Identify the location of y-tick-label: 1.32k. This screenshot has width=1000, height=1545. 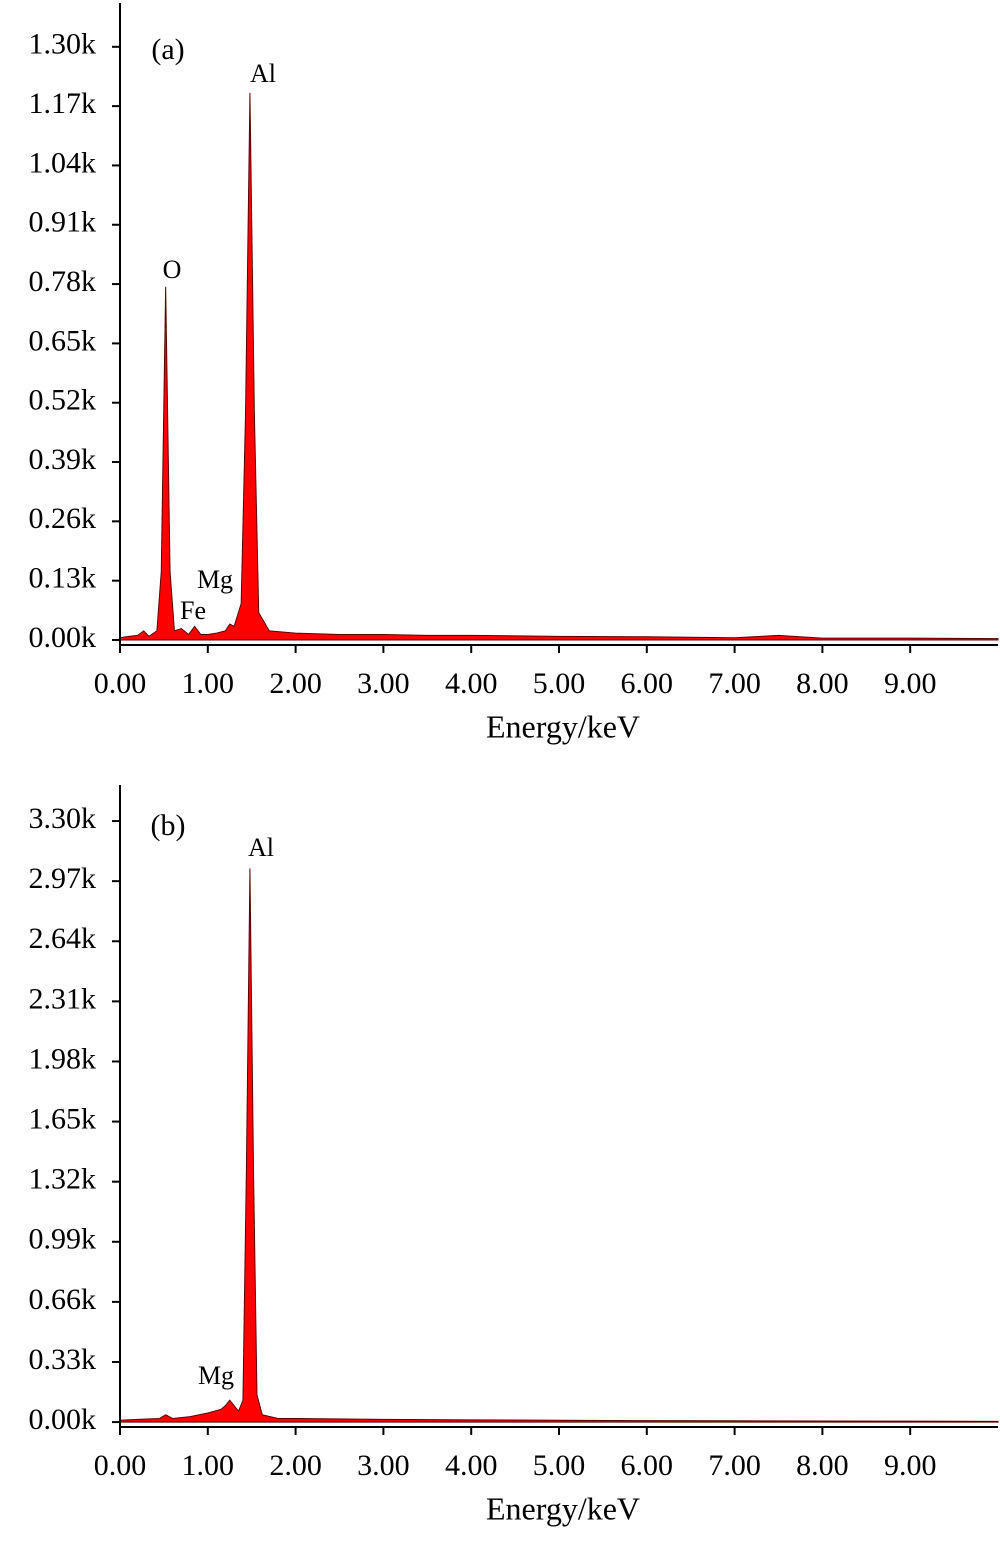
(63, 1179).